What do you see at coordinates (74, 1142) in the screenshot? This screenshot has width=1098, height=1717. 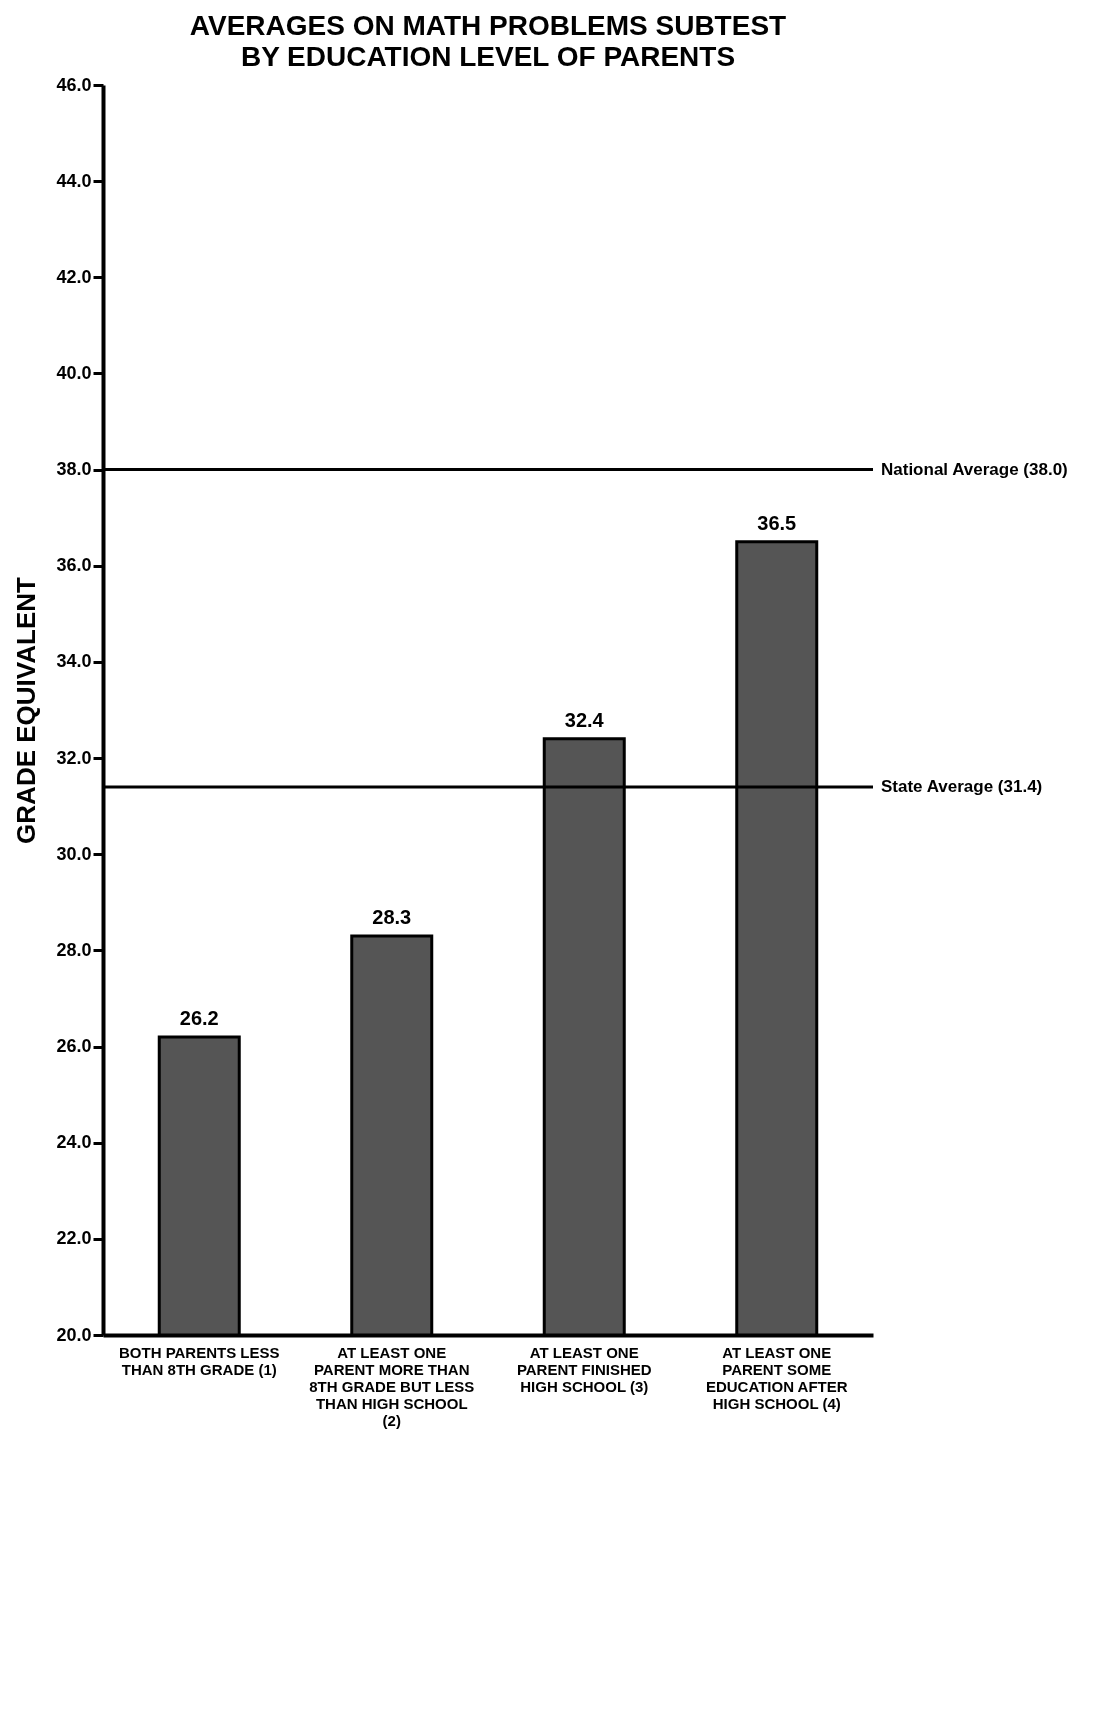 I see `y-tick-label: 24.0` at bounding box center [74, 1142].